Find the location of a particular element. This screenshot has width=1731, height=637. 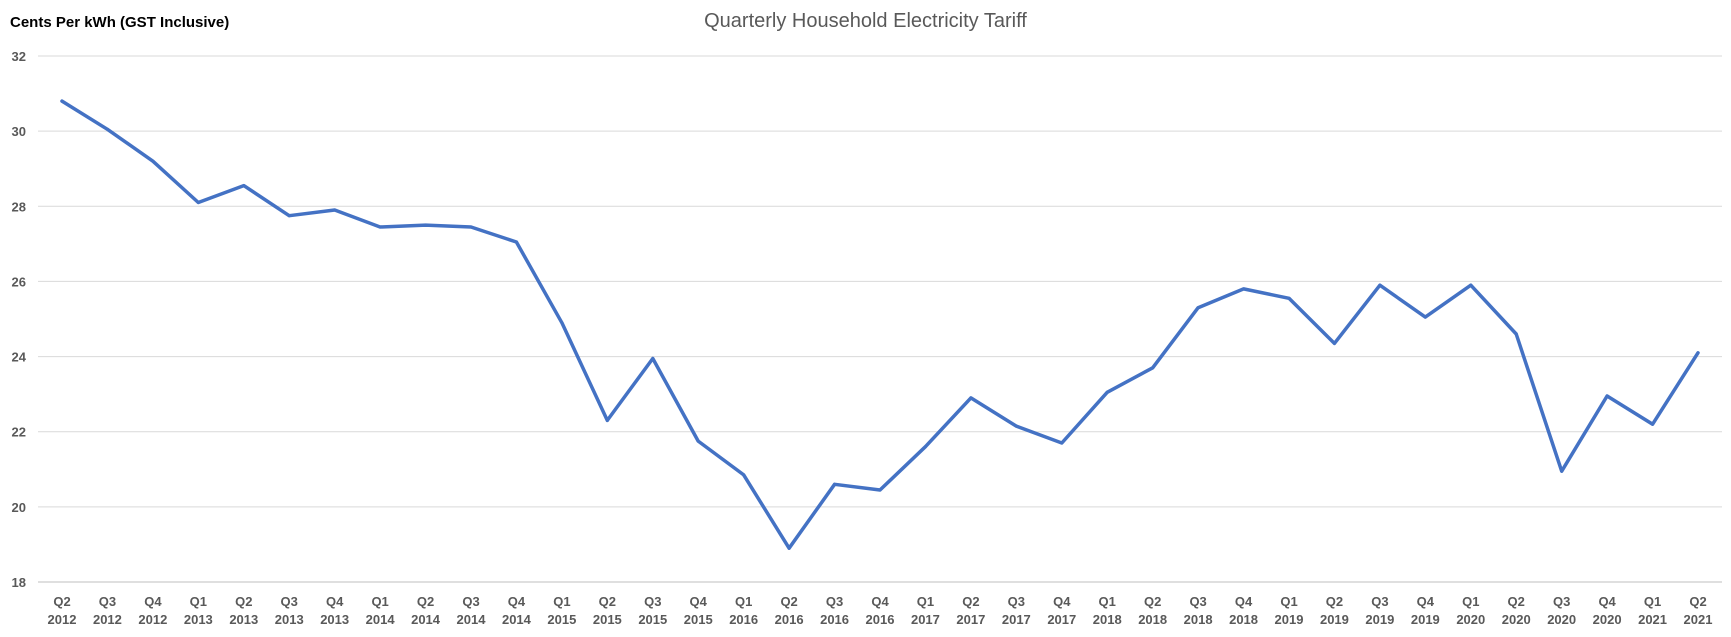

y-tick-label: 32 is located at coordinates (19, 56).